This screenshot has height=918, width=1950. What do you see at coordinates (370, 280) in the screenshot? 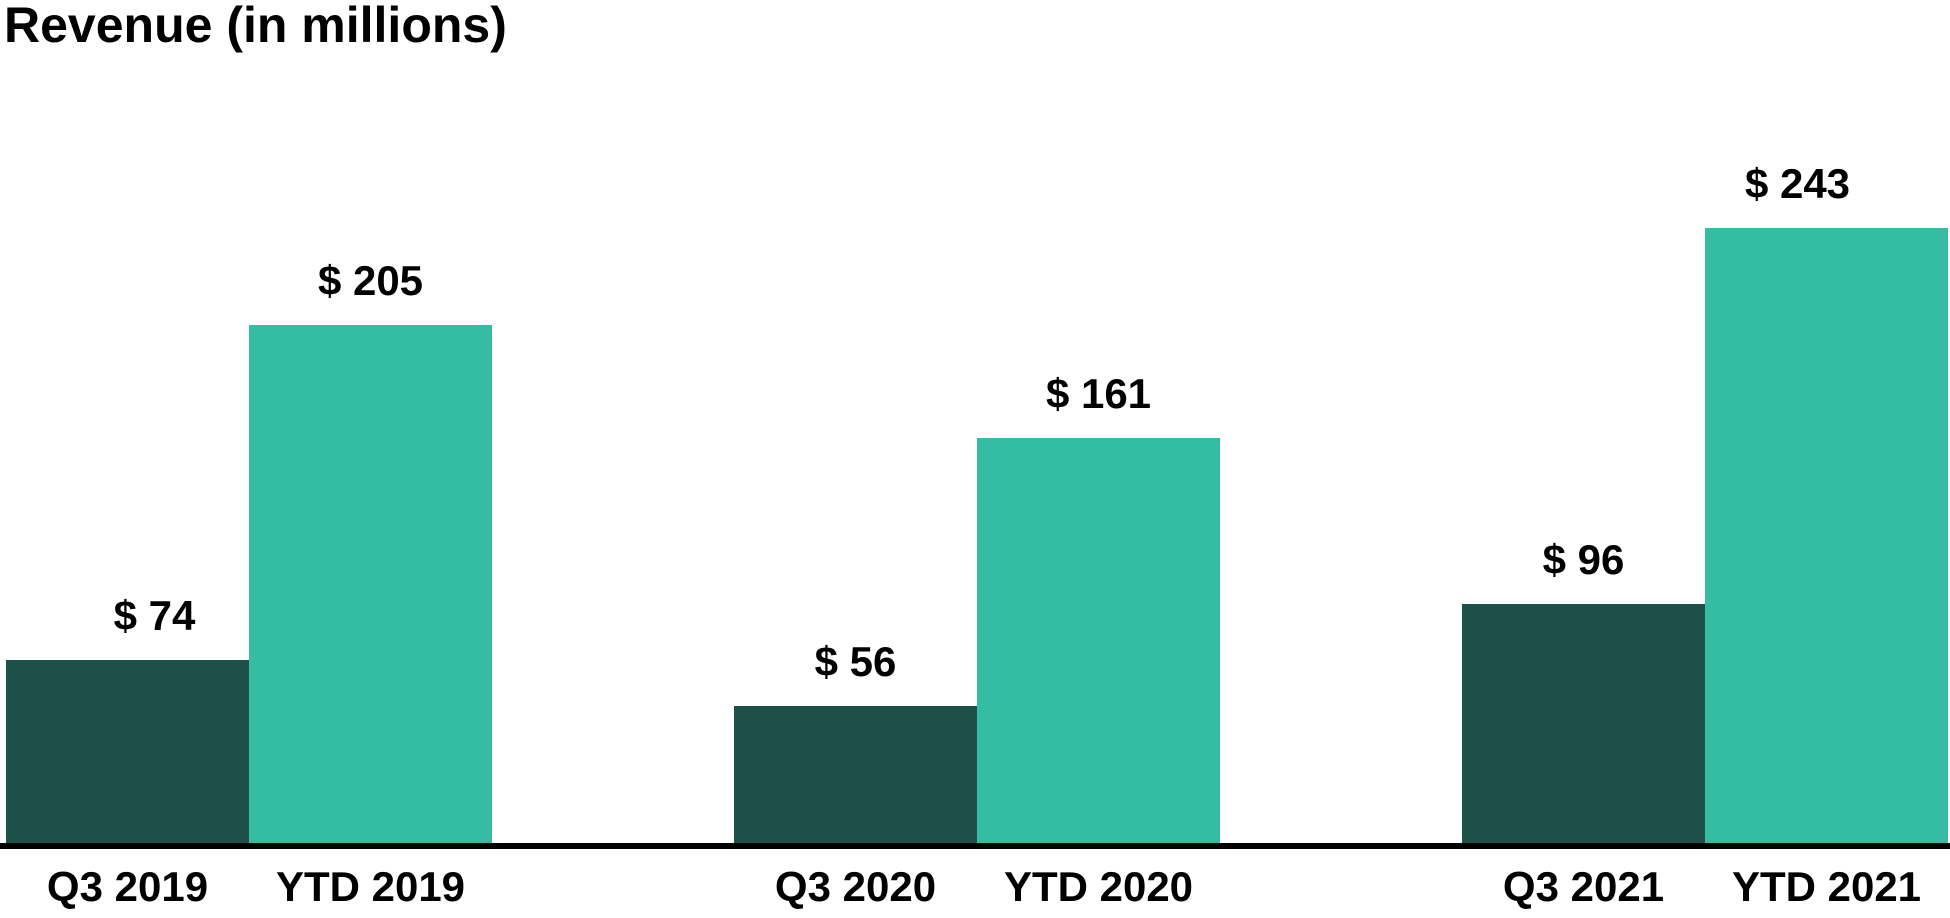
I see `bar-value-label-ytd-2019: $ 205` at bounding box center [370, 280].